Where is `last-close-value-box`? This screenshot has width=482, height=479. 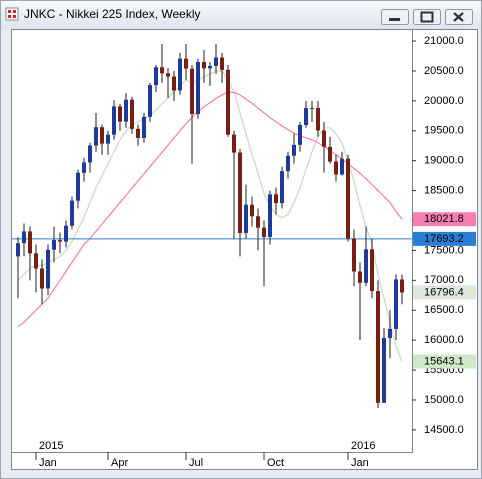
last-close-value-box is located at coordinates (444, 292).